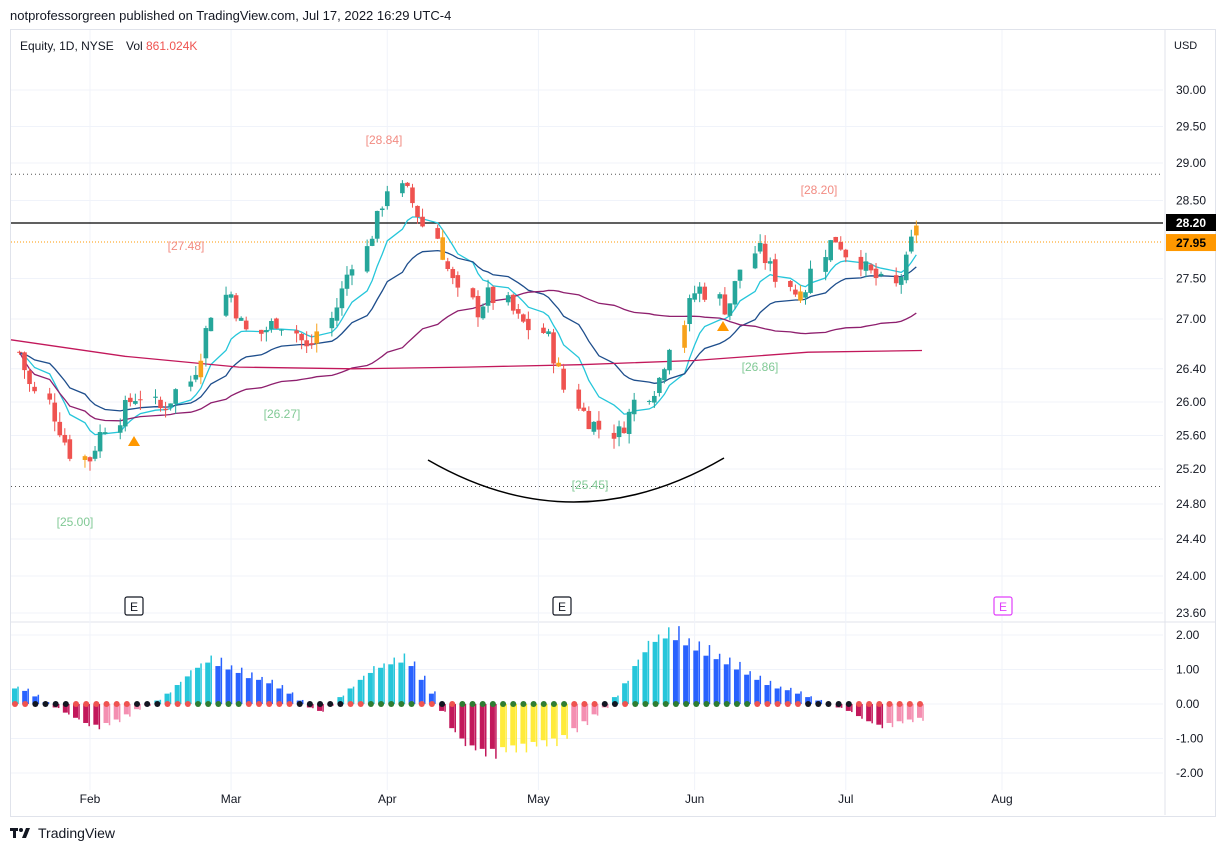  Describe the element at coordinates (387, 799) in the screenshot. I see `time-tick-label: Apr` at that location.